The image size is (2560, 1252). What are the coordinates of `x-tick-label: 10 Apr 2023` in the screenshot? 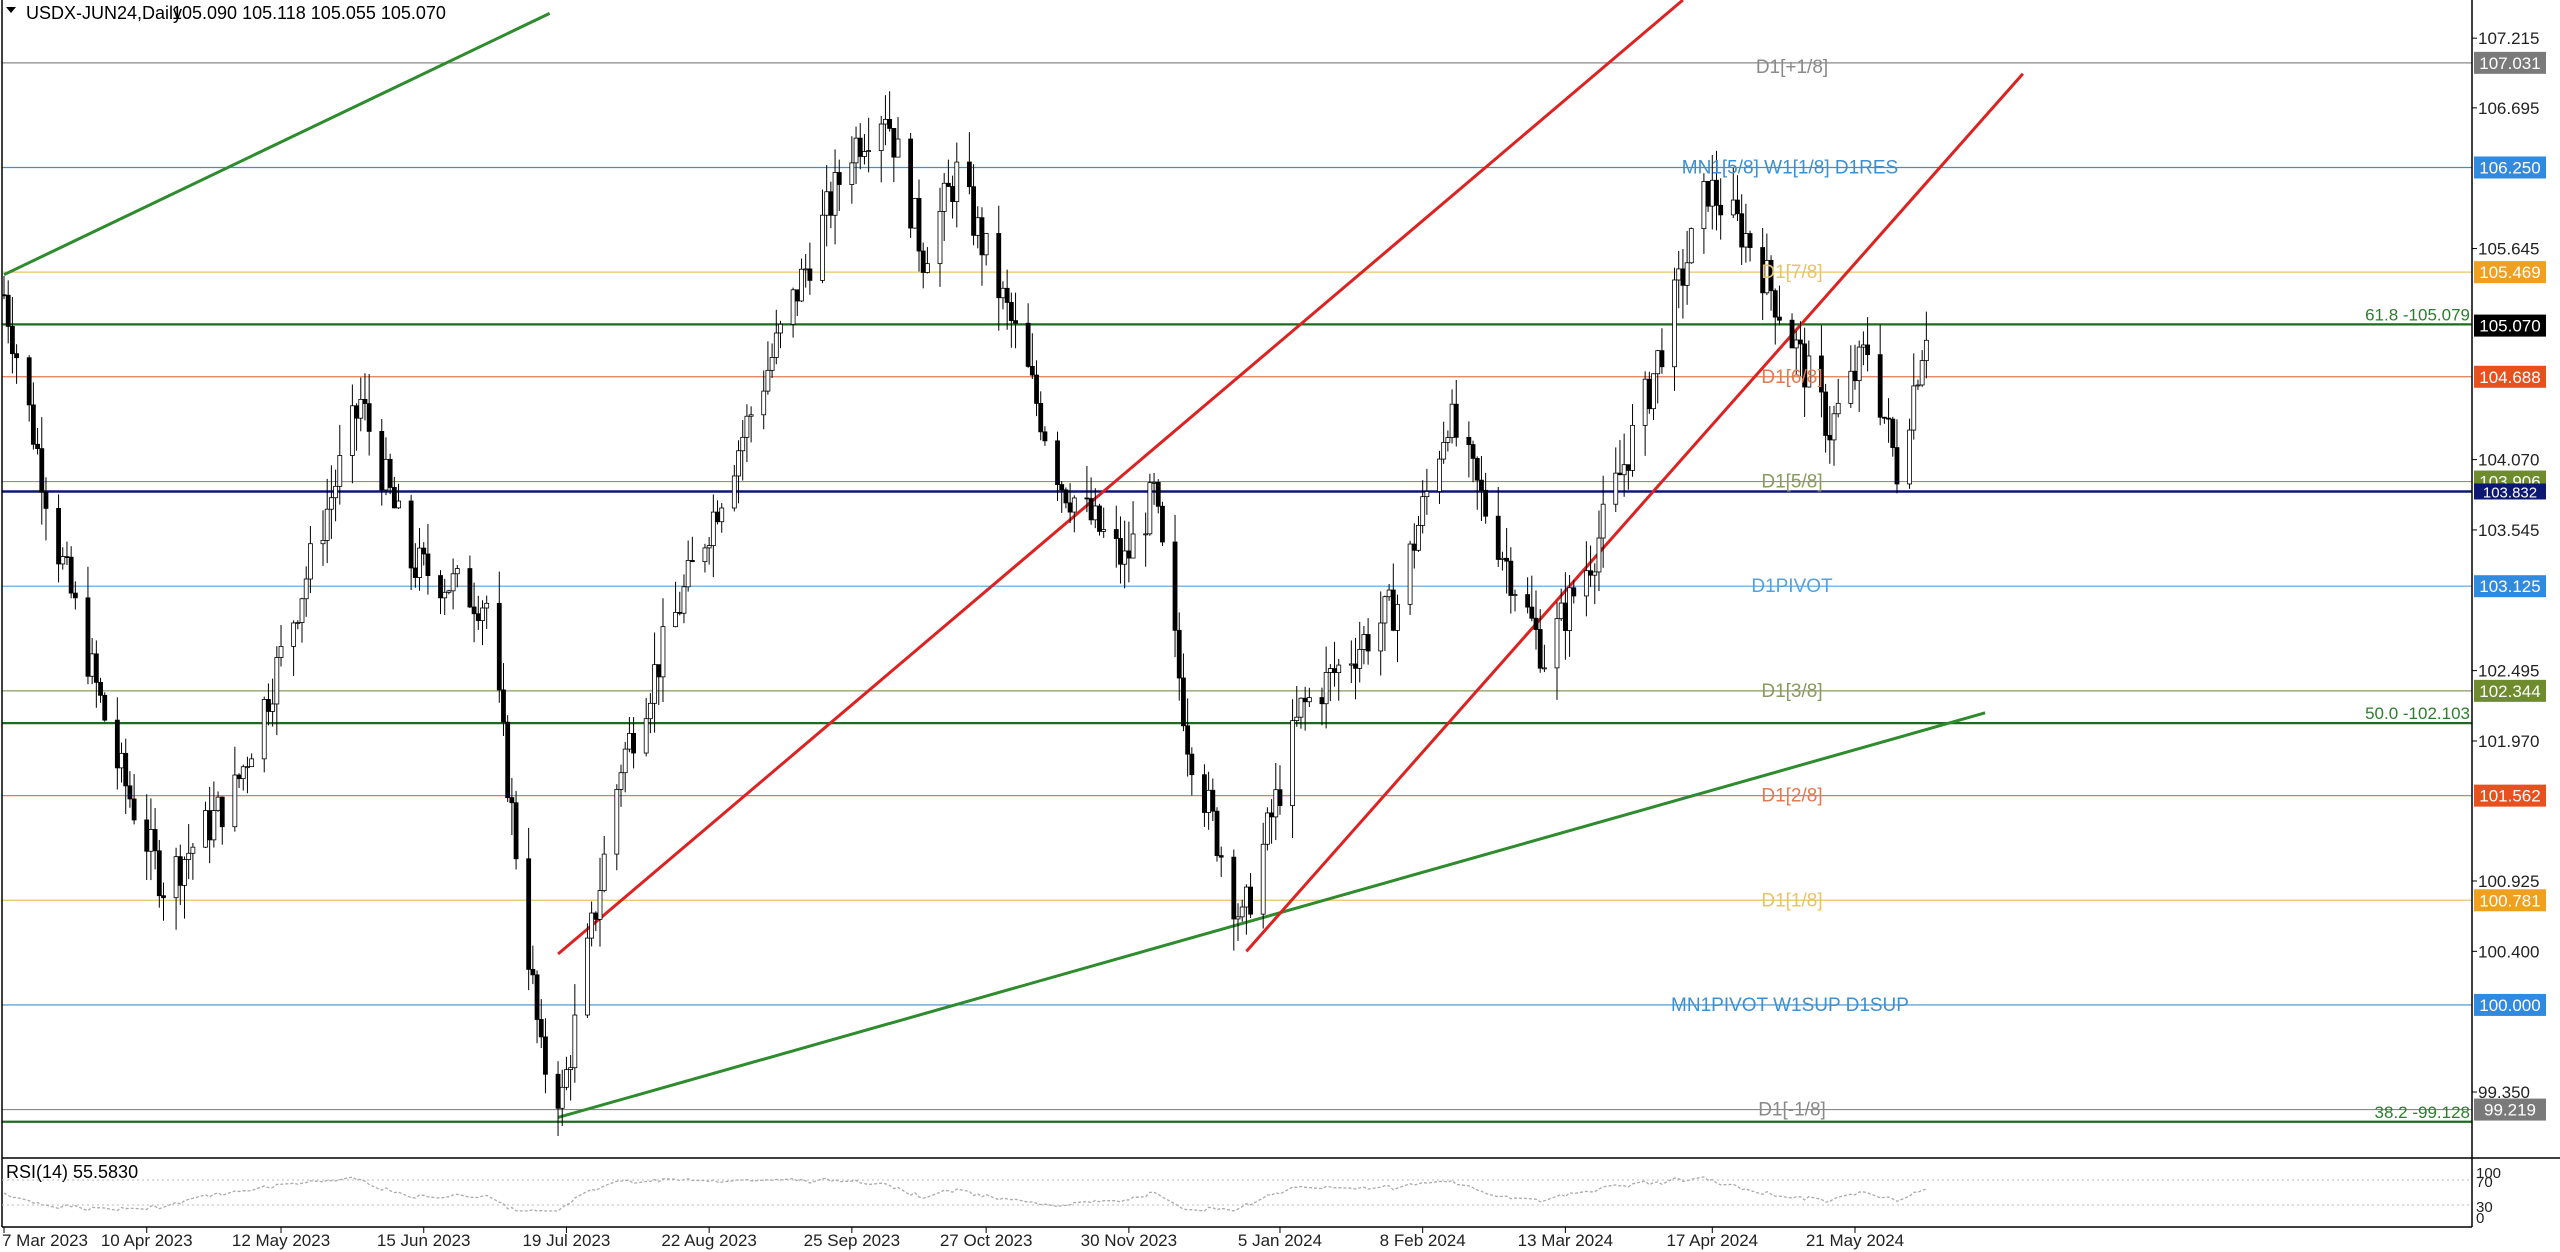 It's located at (147, 1240).